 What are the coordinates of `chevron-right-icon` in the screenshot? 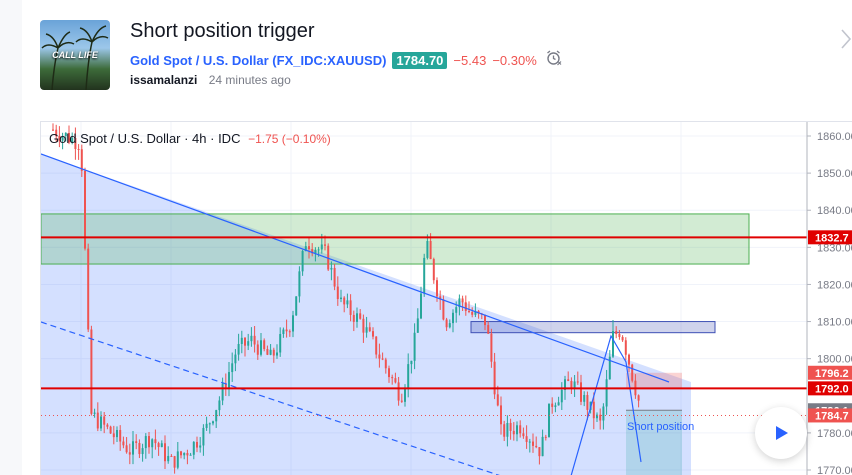 It's located at (845, 39).